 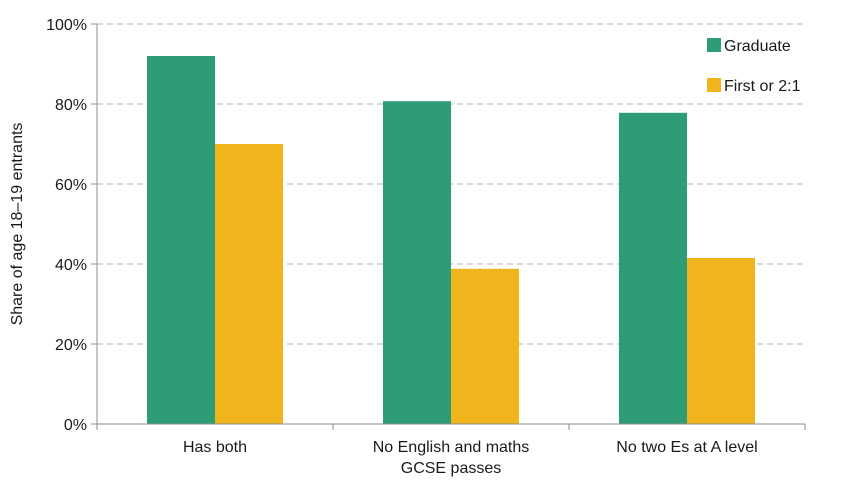 I want to click on y-axis-title: Share of age 18–19 entrants, so click(x=17, y=224).